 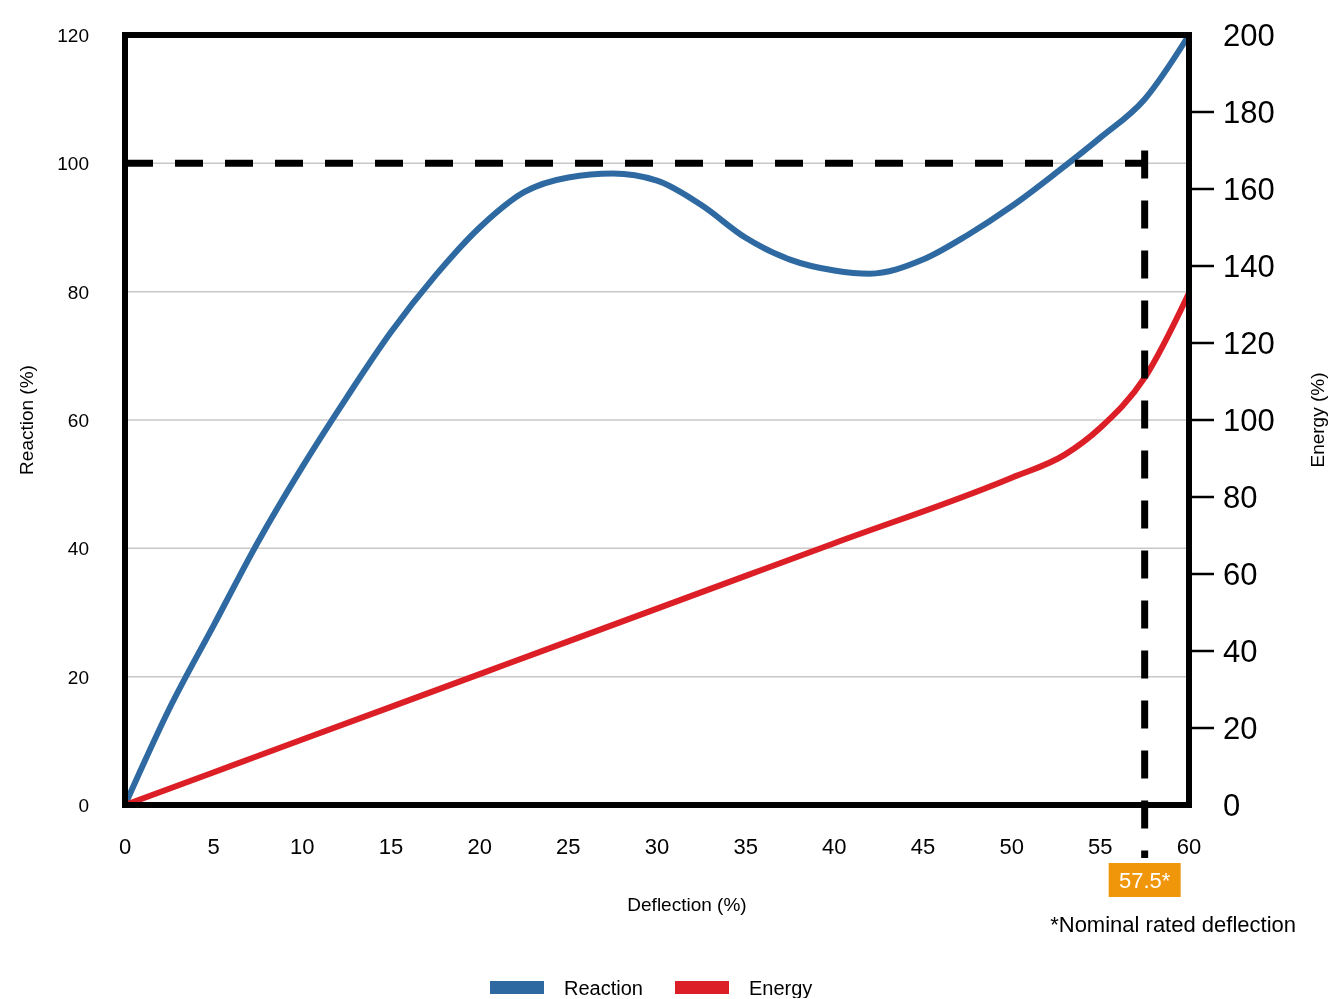 What do you see at coordinates (1144, 880) in the screenshot?
I see `ref-line-label: 57.5*` at bounding box center [1144, 880].